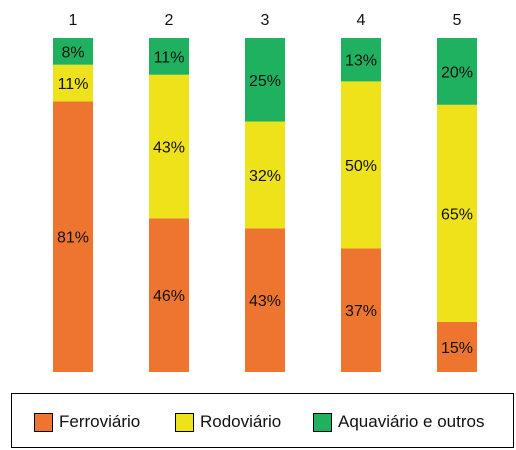 This screenshot has height=450, width=516. Describe the element at coordinates (184, 422) in the screenshot. I see `legend-swatch-rodoviario` at that location.